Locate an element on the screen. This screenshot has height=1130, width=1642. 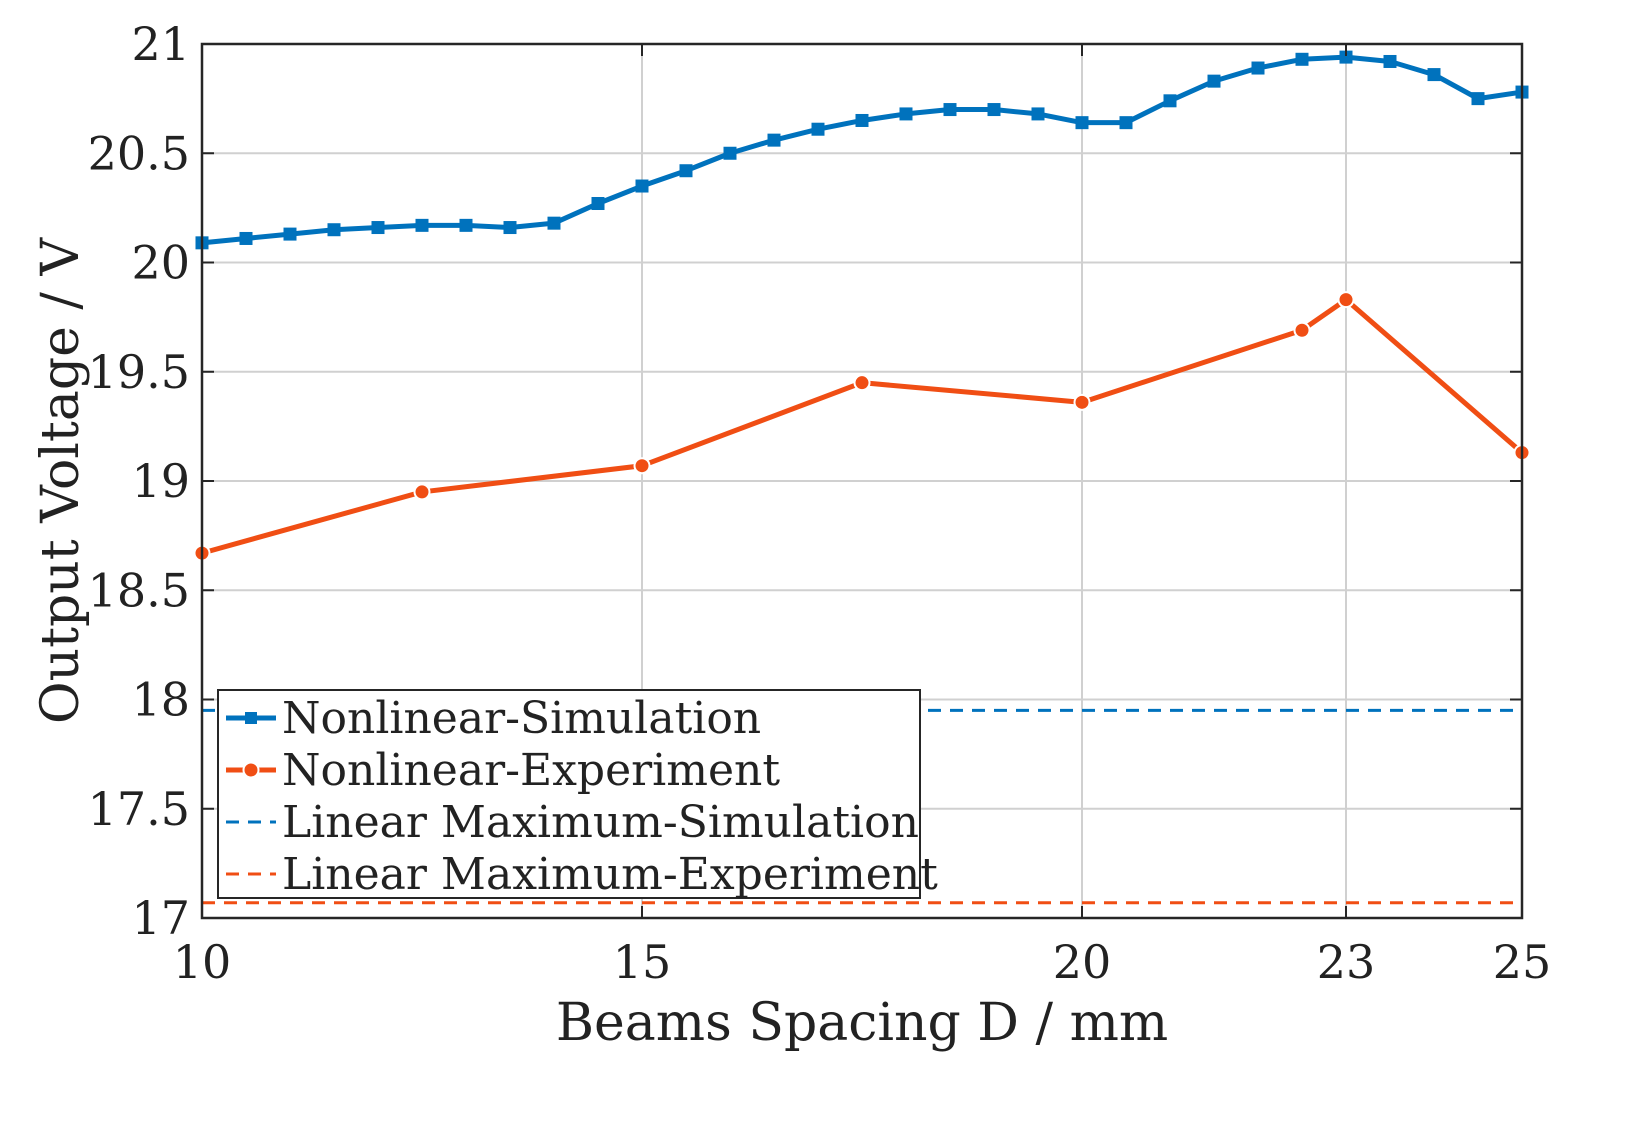
x-tick-label: 20 is located at coordinates (1082, 962).